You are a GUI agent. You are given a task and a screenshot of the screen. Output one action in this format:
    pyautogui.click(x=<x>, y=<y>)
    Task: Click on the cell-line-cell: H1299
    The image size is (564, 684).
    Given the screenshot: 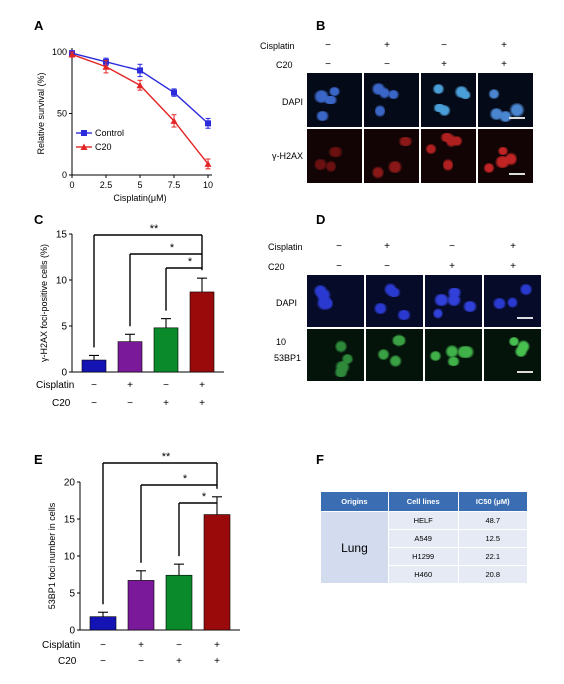 What is the action you would take?
    pyautogui.click(x=423, y=556)
    